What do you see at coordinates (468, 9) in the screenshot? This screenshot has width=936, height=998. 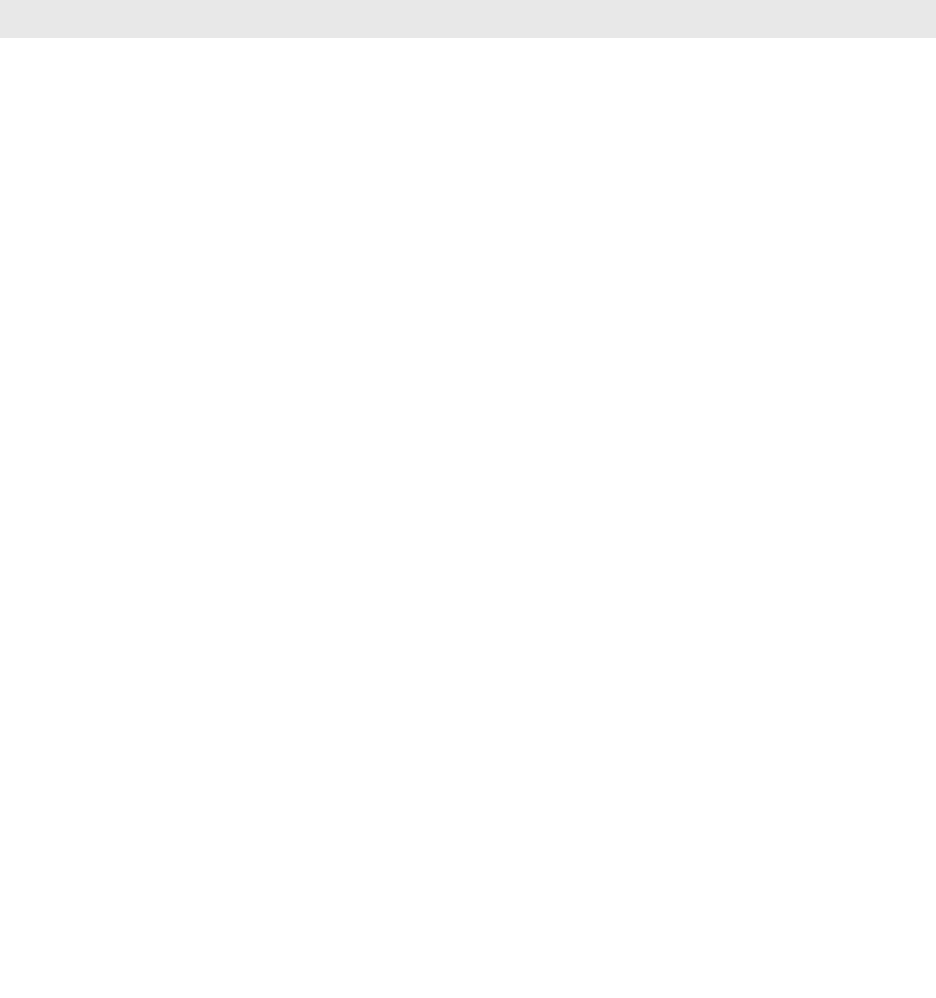 I see `event-summary-line` at bounding box center [468, 9].